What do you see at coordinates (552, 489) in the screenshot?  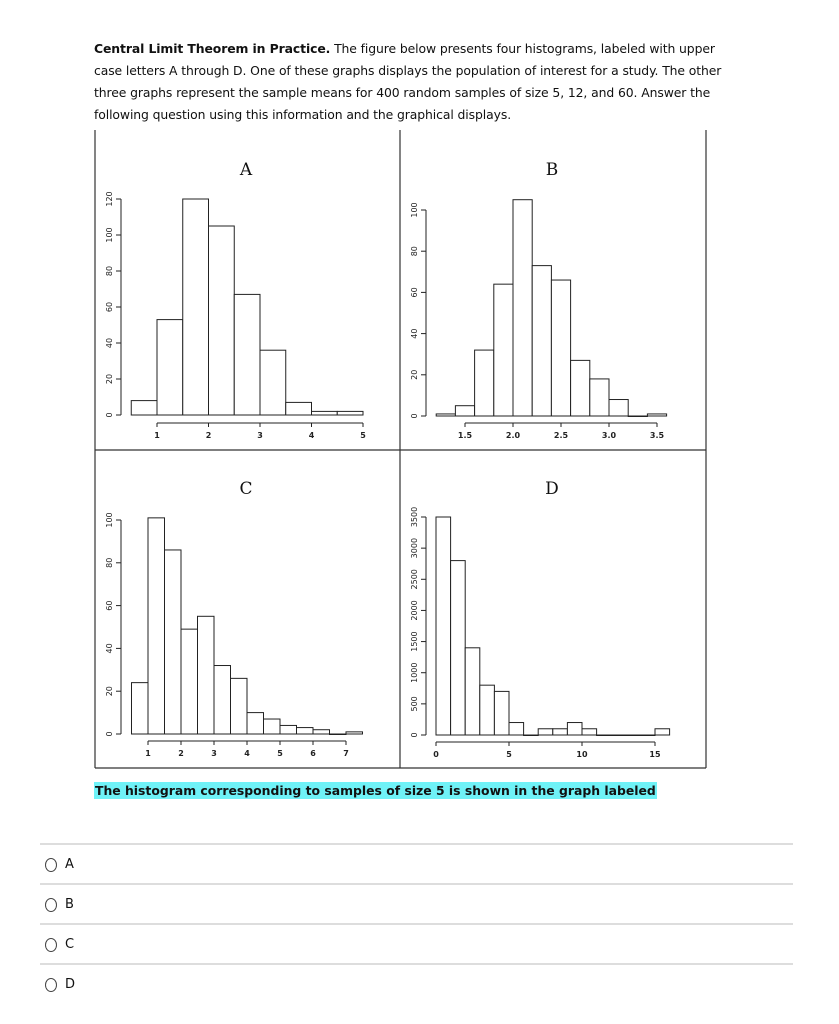 I see `chart-title-D: D` at bounding box center [552, 489].